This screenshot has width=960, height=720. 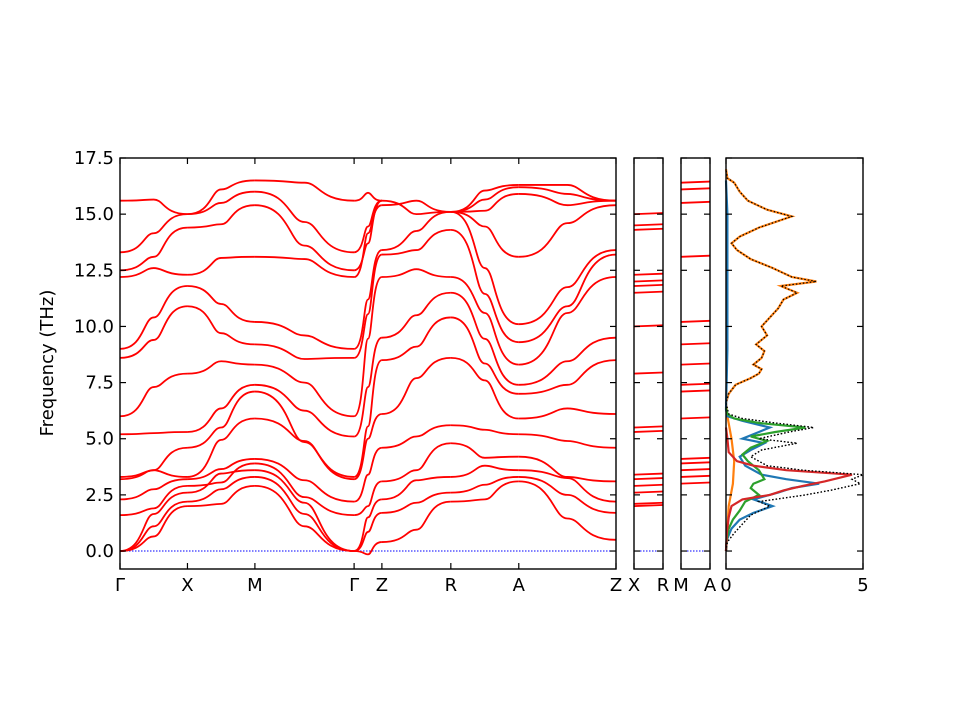 I want to click on y-tick-label: 2.5, so click(x=99, y=495).